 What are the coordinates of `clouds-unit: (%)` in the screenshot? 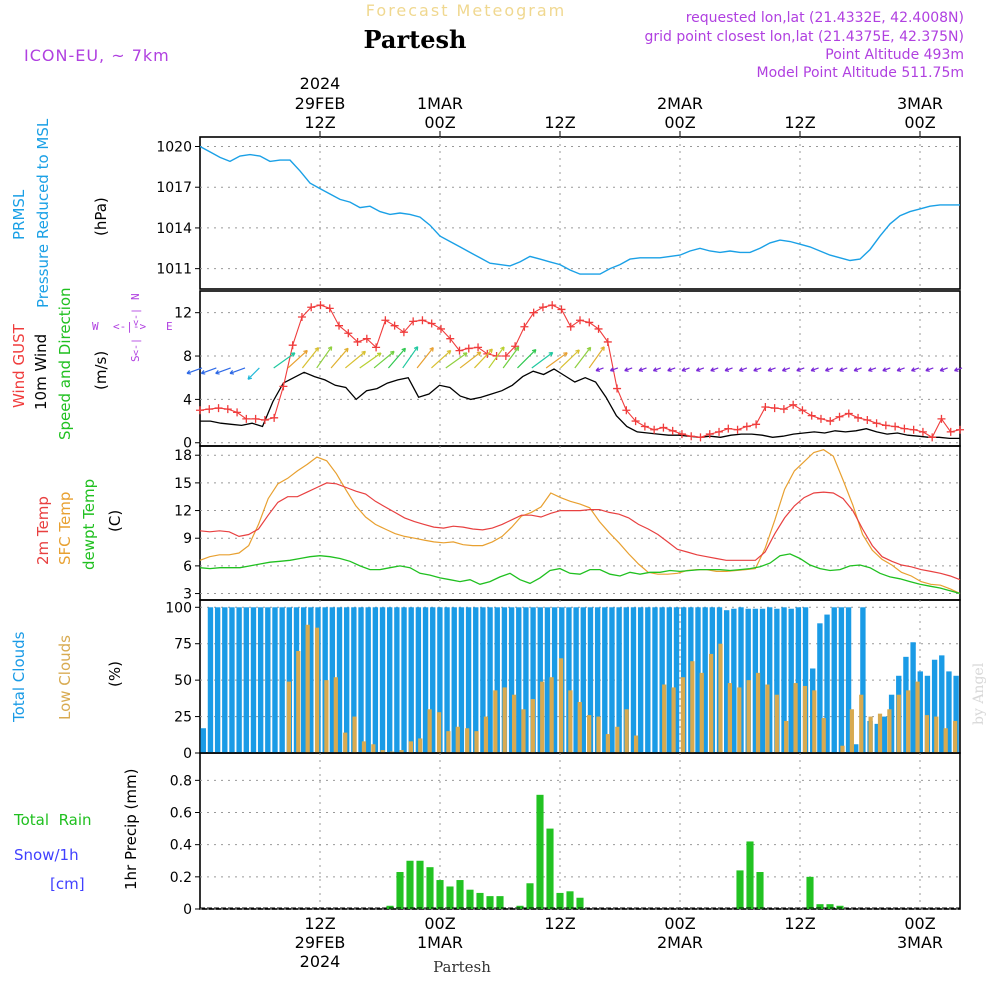 It's located at (115, 674).